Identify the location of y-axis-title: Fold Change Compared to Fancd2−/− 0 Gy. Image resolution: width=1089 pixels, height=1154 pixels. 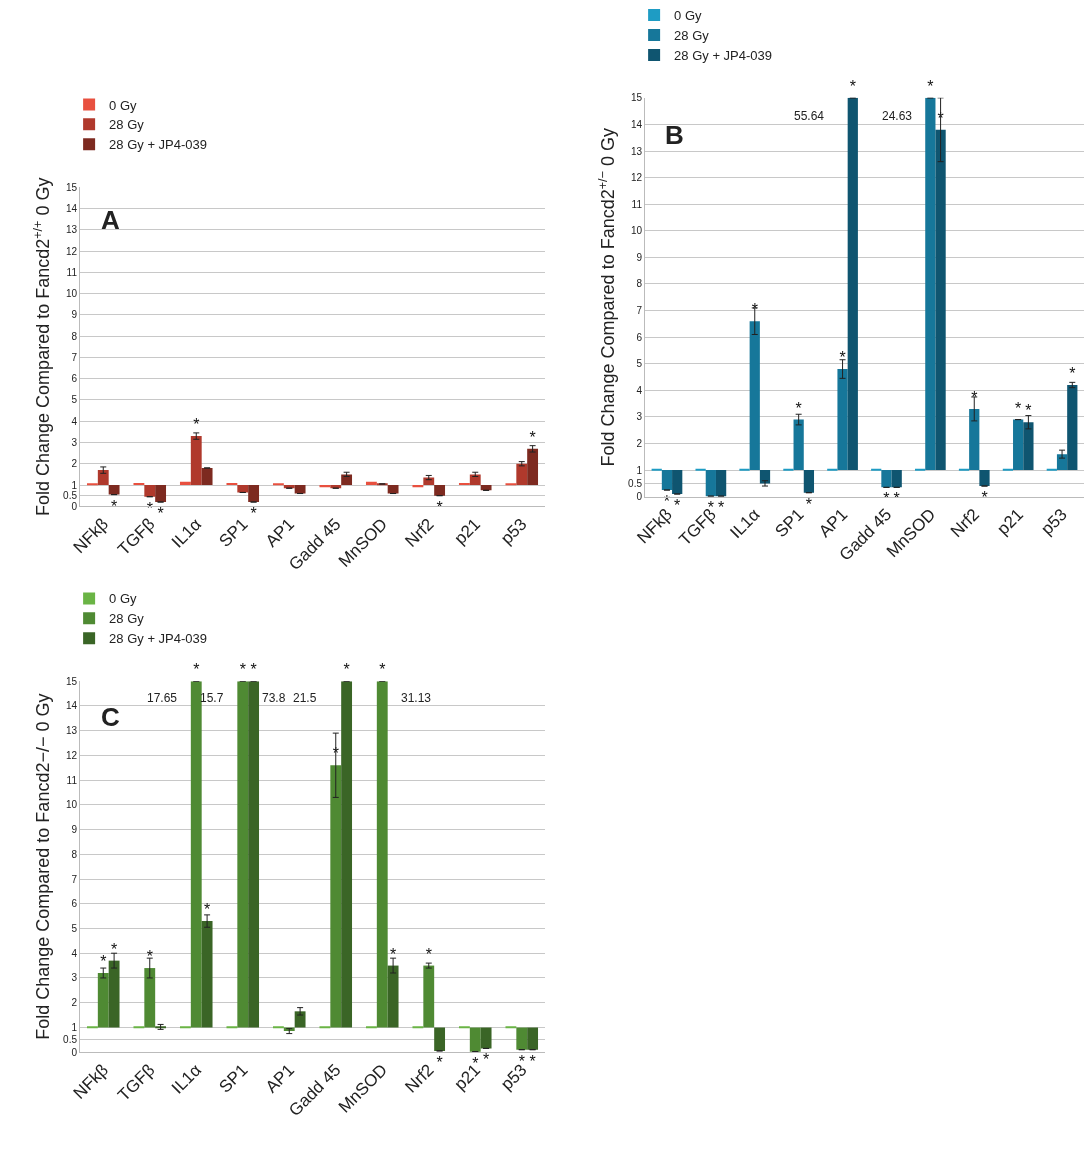
(43, 866).